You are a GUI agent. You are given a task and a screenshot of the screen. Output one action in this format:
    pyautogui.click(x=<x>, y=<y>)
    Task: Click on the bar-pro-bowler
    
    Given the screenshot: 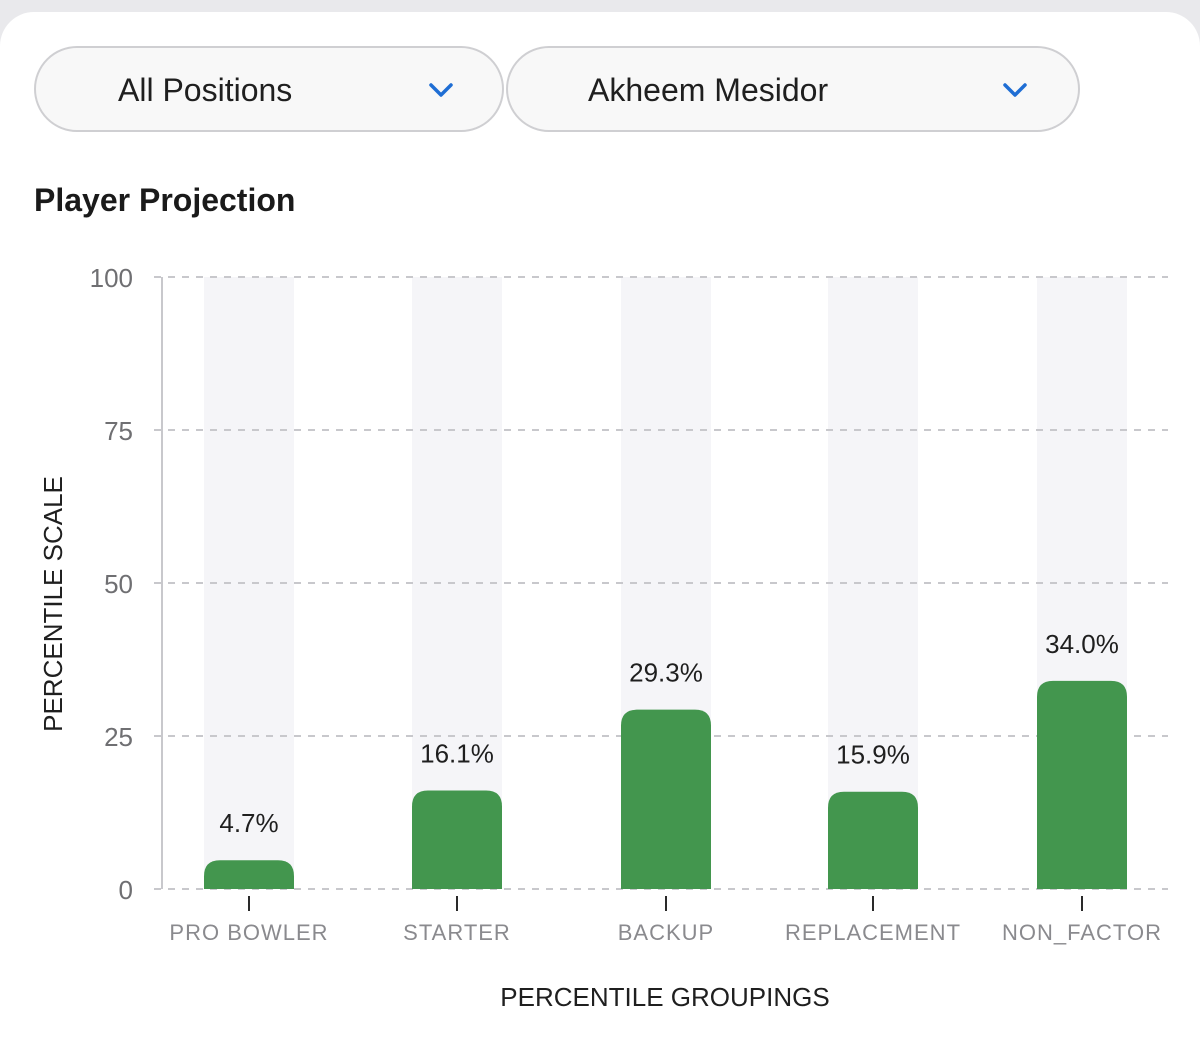 What is the action you would take?
    pyautogui.click(x=249, y=874)
    